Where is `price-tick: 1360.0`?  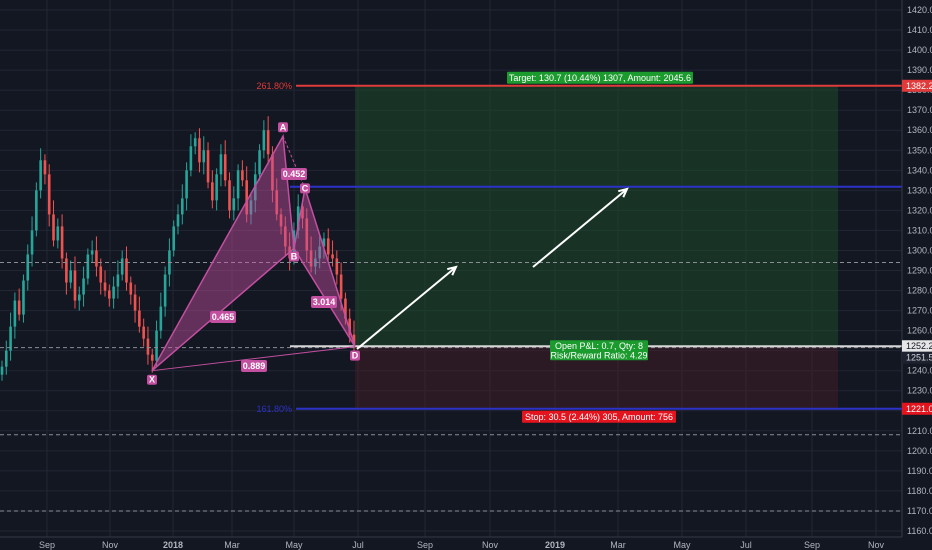
price-tick: 1360.0 is located at coordinates (919, 130).